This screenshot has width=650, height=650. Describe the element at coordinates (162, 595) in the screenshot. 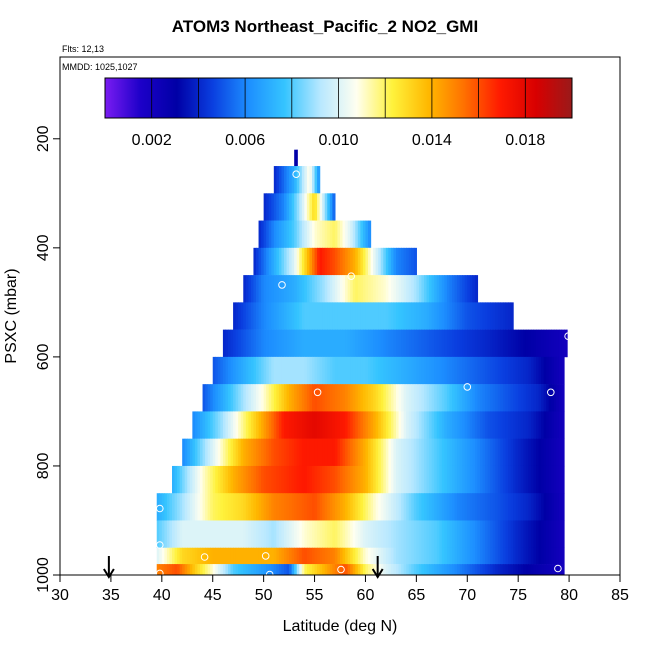

I see `x-tick-label: 40` at that location.